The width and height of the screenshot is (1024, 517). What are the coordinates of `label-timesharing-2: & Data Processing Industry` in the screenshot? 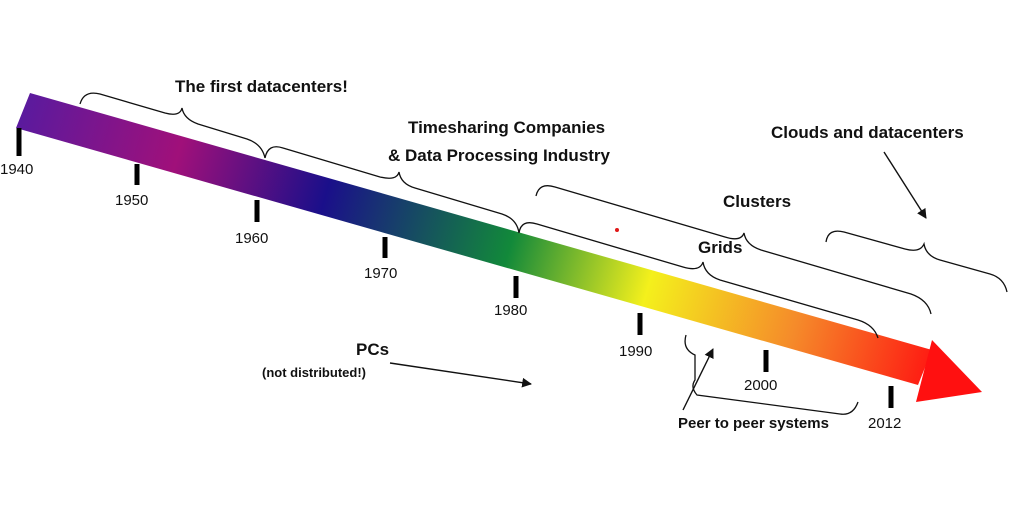 It's located at (499, 155).